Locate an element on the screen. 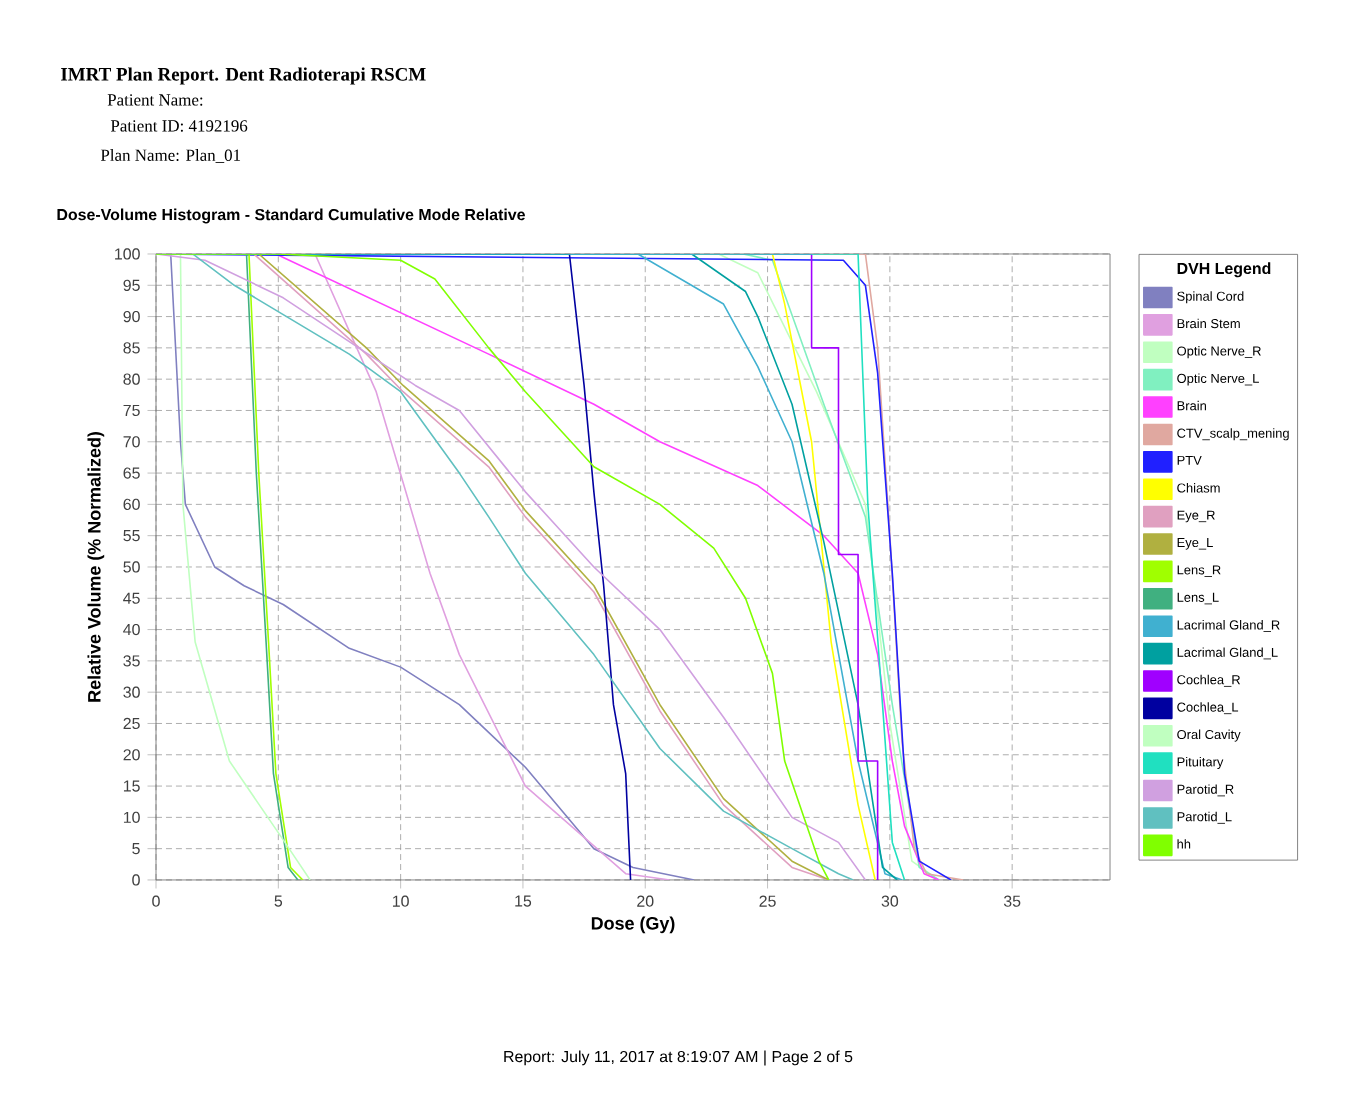  x-axis-title: Dose (Gy) is located at coordinates (633, 925).